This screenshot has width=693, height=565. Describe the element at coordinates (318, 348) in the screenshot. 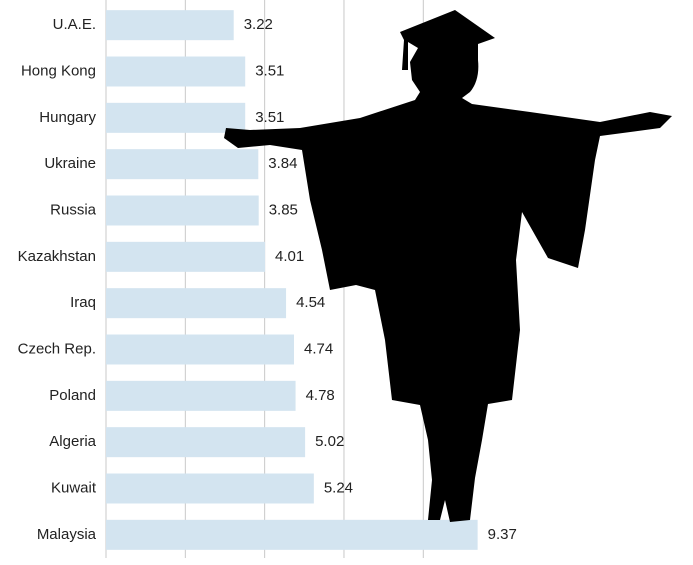

I see `value-label: 4.74` at that location.